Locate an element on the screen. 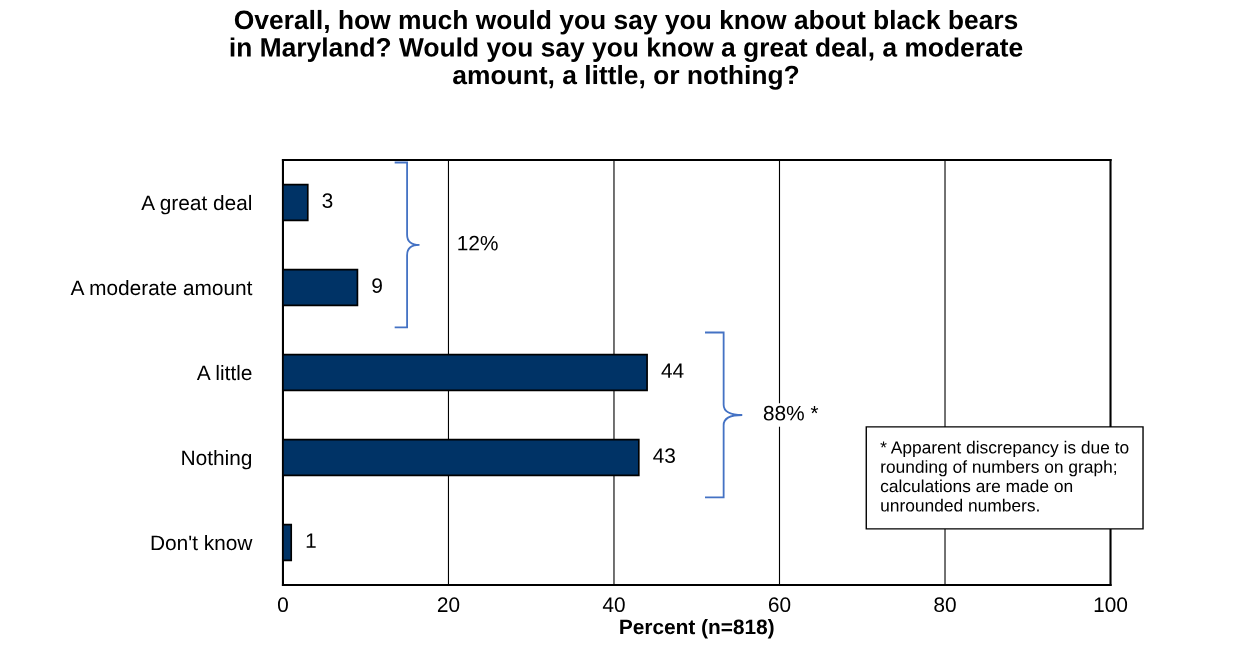  chart-title: Overall, how much would you say you know about black bears in Maryland? Would you say you know a great deal, a moderate amount, a little, or nothing? is located at coordinates (626, 49).